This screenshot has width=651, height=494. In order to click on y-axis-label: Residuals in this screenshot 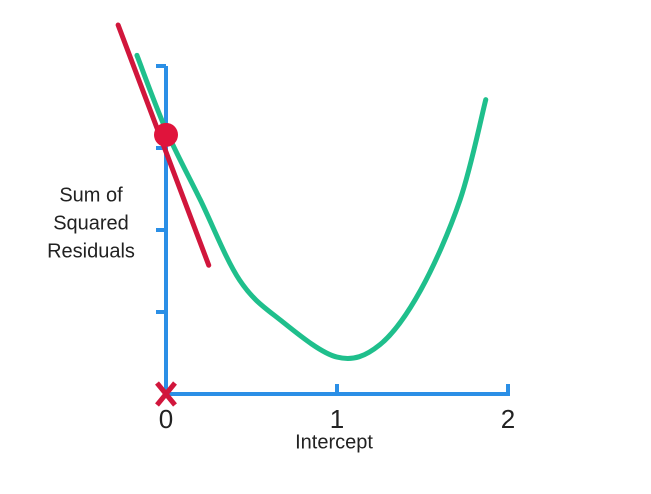, I will do `click(91, 251)`.